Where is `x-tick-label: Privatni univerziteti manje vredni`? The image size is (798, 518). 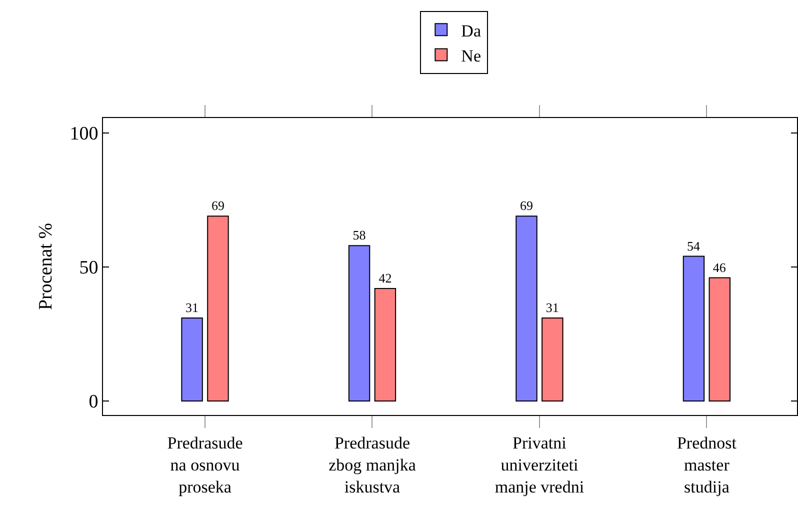
x-tick-label: Privatni univerziteti manje vredni is located at coordinates (539, 465).